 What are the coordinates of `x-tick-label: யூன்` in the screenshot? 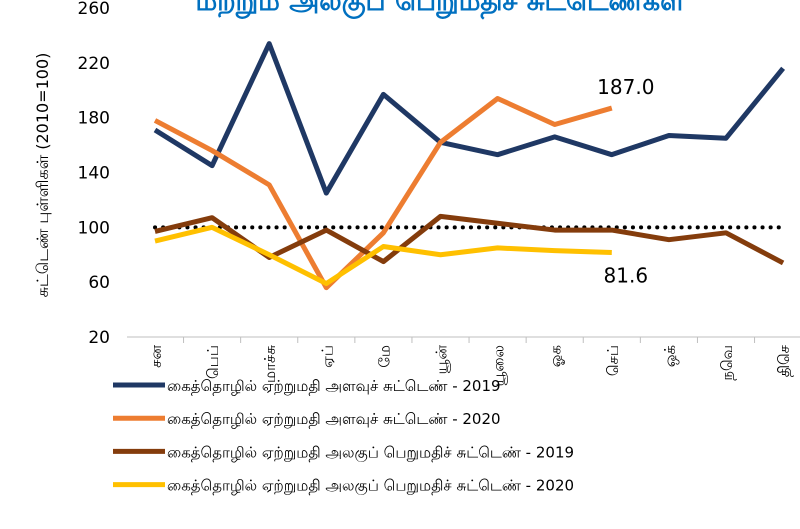 It's located at (442, 360).